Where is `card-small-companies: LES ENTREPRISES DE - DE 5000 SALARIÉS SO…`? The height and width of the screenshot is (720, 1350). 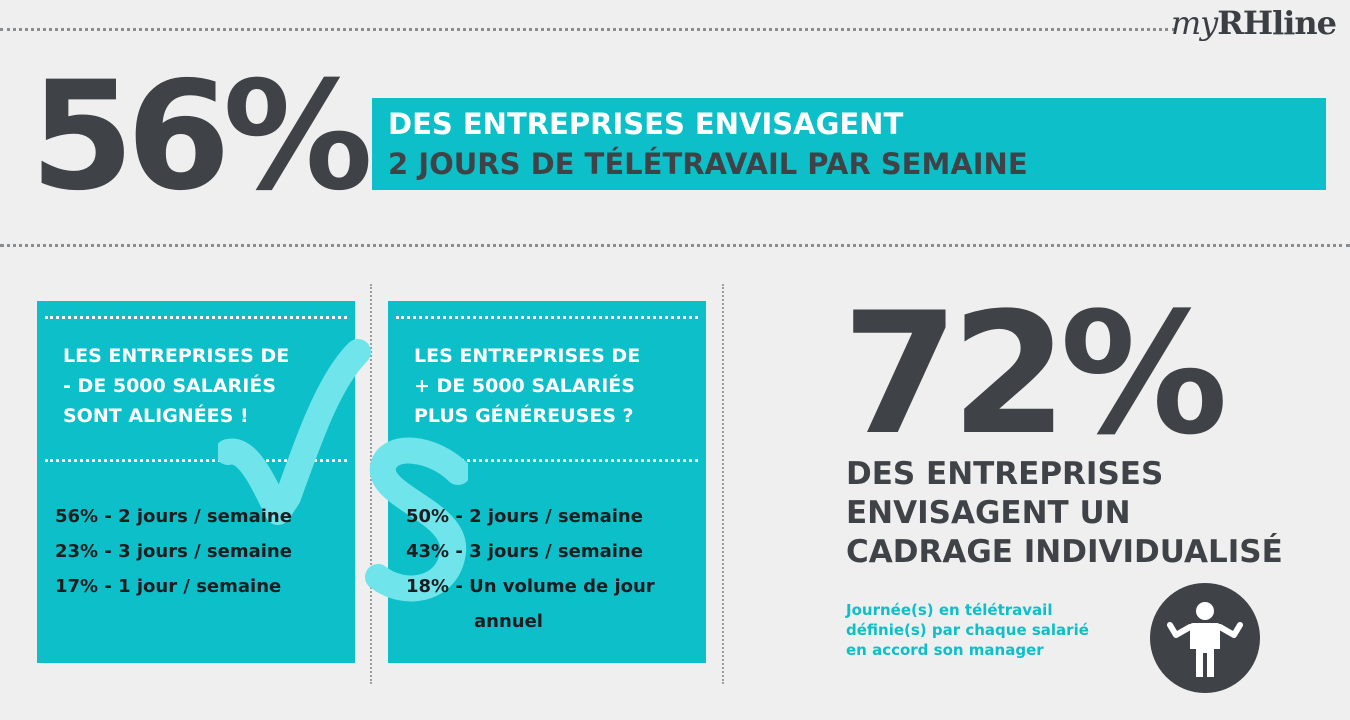 card-small-companies: LES ENTREPRISES DE - DE 5000 SALARIÉS SO… is located at coordinates (196, 482).